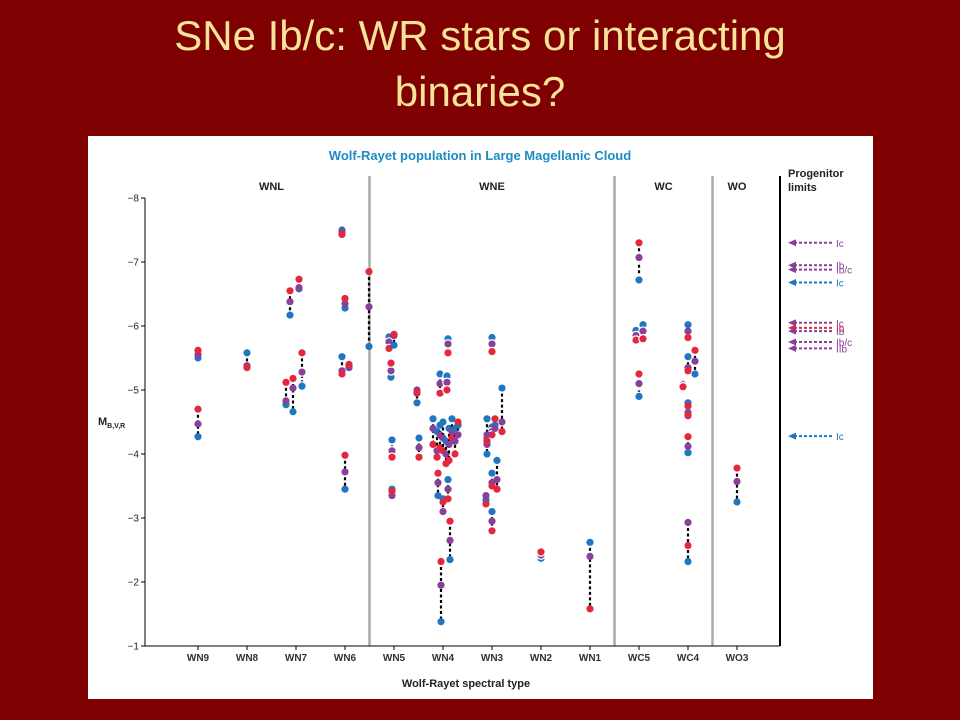  What do you see at coordinates (345, 658) in the screenshot?
I see `x-tick-label-wn6: WN6` at bounding box center [345, 658].